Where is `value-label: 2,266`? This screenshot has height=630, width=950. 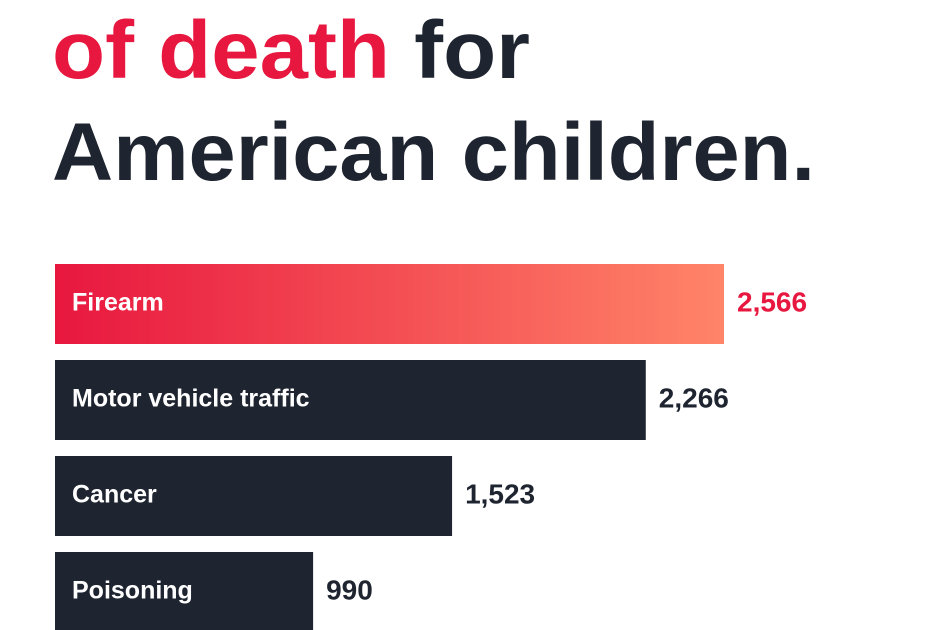
value-label: 2,266 is located at coordinates (694, 397).